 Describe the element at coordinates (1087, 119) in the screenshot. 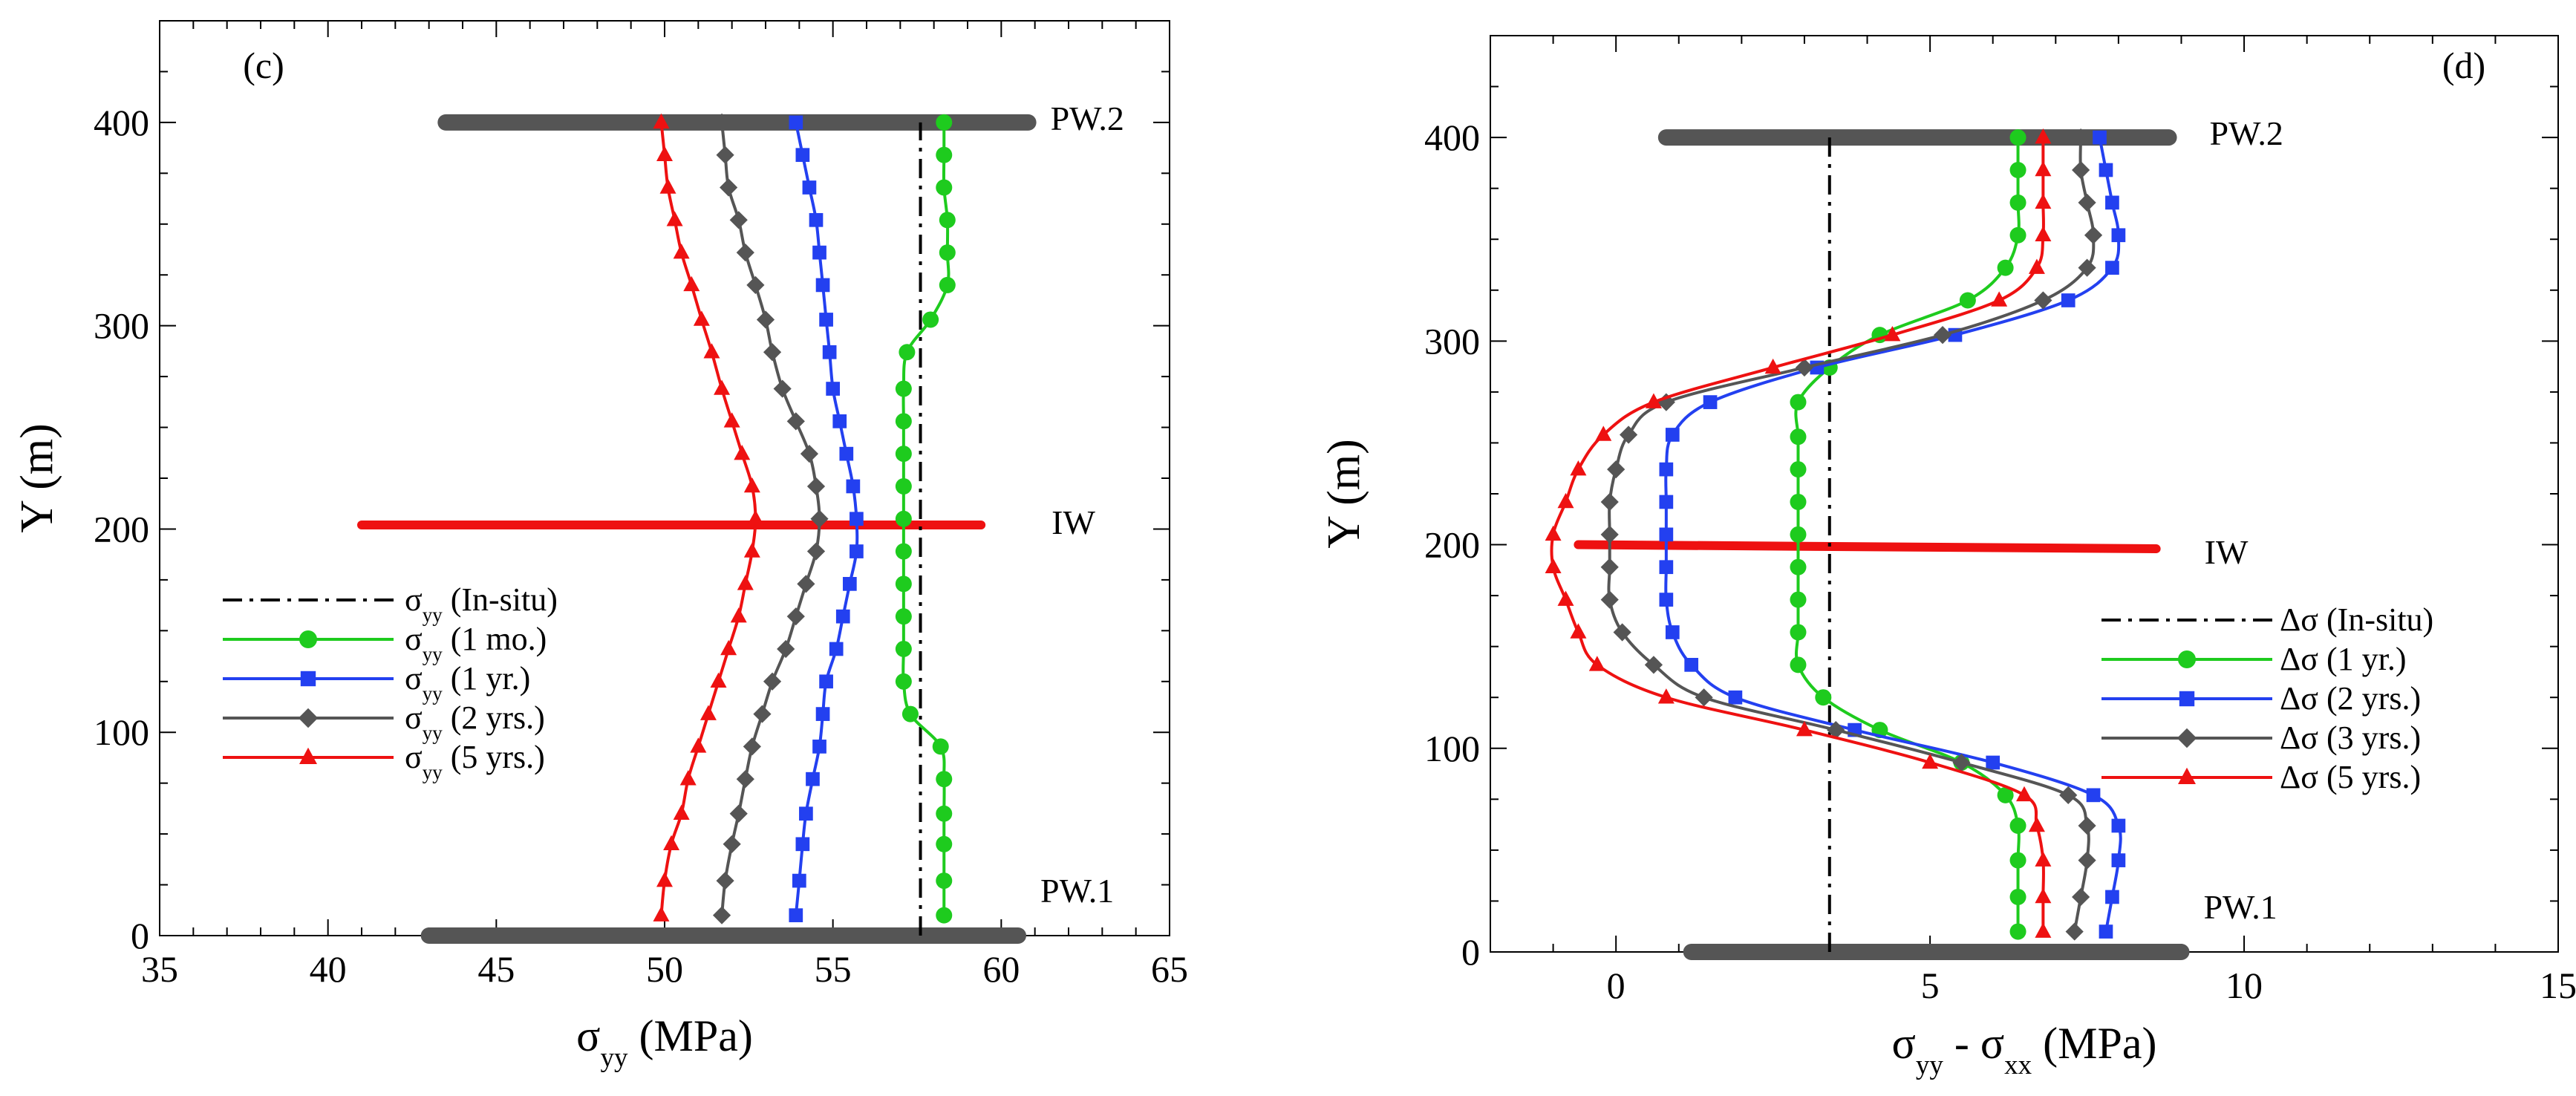

I see `well-label-pw_2: PW.2` at that location.